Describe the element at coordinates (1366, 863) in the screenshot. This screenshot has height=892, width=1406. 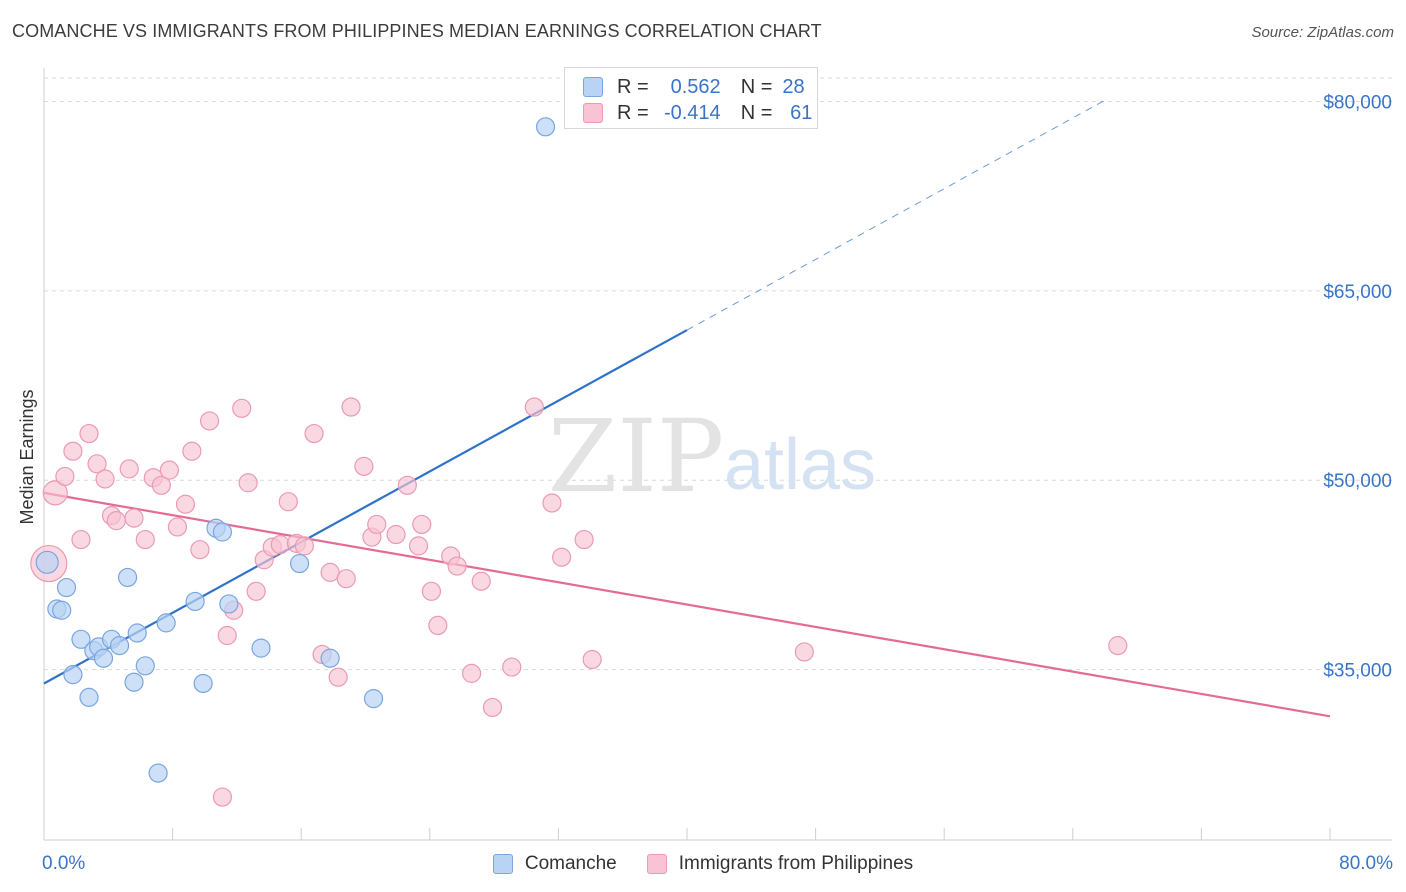
I see `x-tick-label-max: 80.0%` at that location.